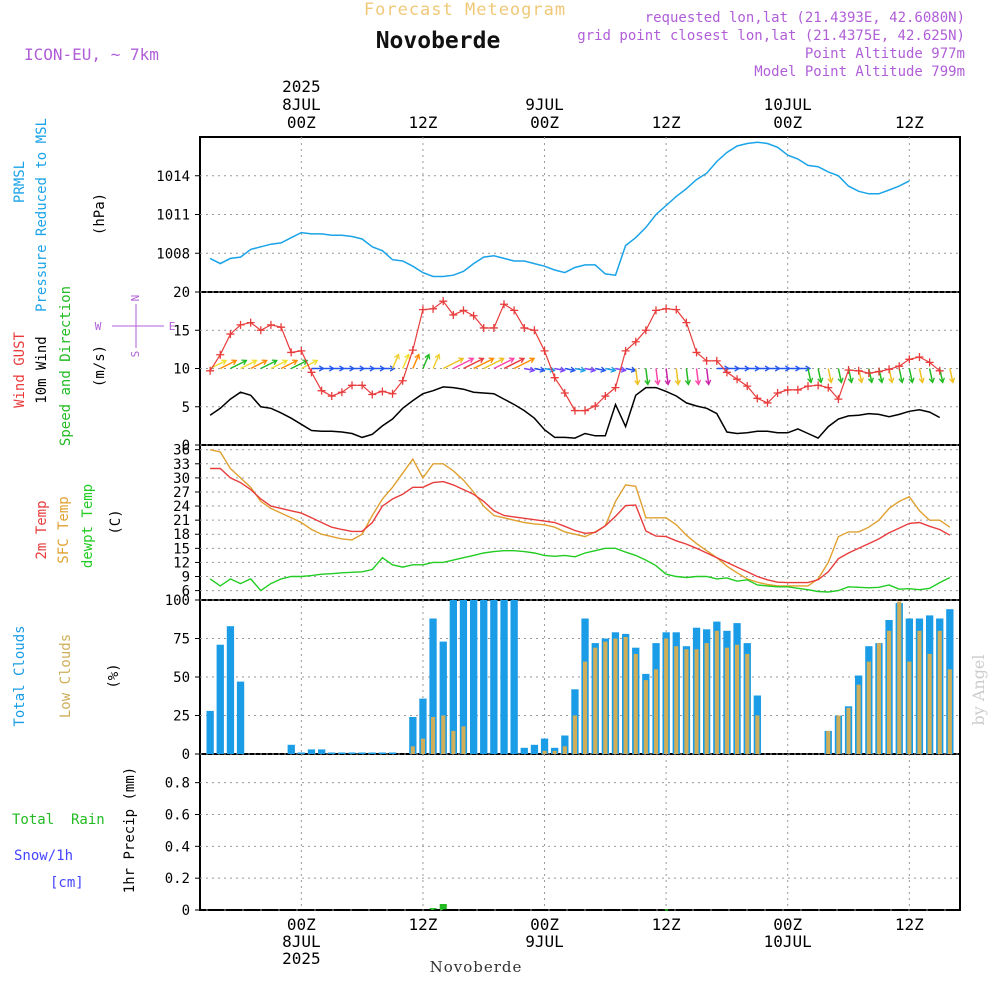 This screenshot has height=1000, width=1000. What do you see at coordinates (181, 521) in the screenshot?
I see `y-tick-label: 21` at bounding box center [181, 521].